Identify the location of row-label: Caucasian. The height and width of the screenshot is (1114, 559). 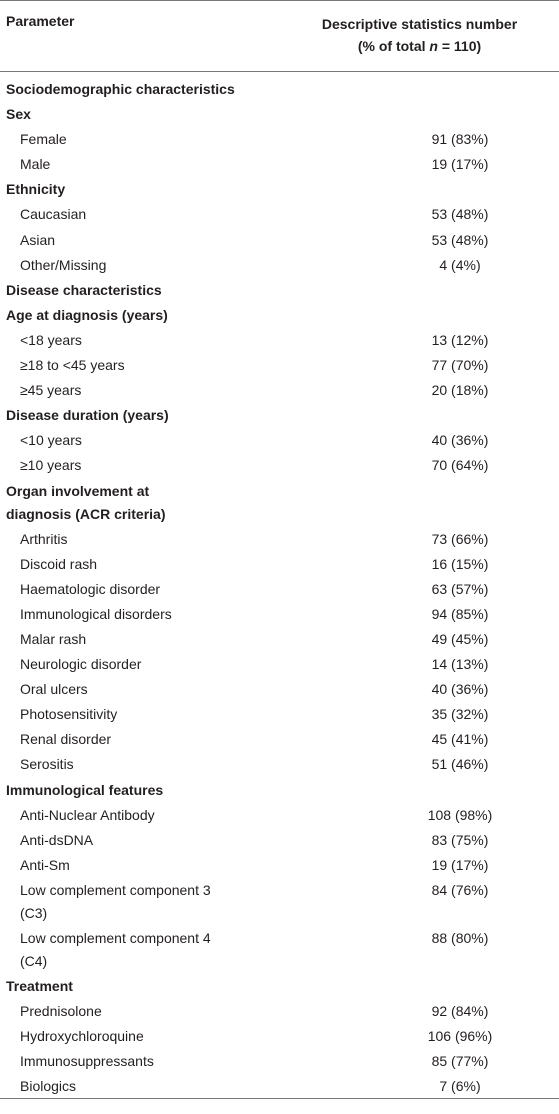
(53, 214).